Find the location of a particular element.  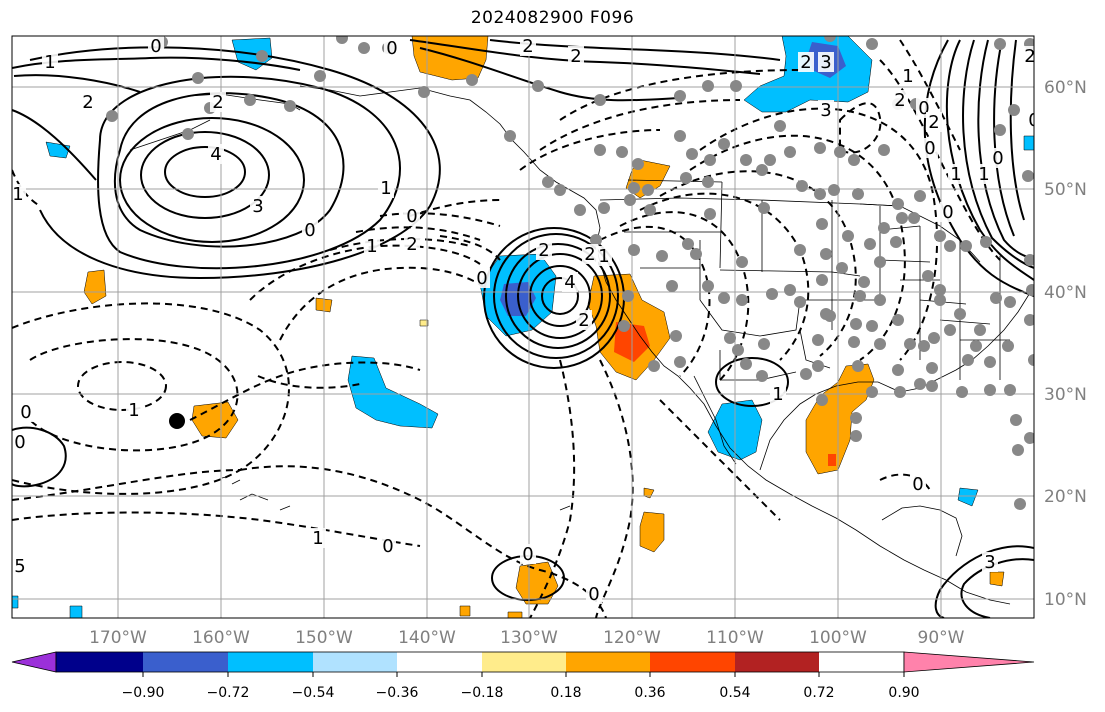

latitude-label: 20°N is located at coordinates (1065, 497).